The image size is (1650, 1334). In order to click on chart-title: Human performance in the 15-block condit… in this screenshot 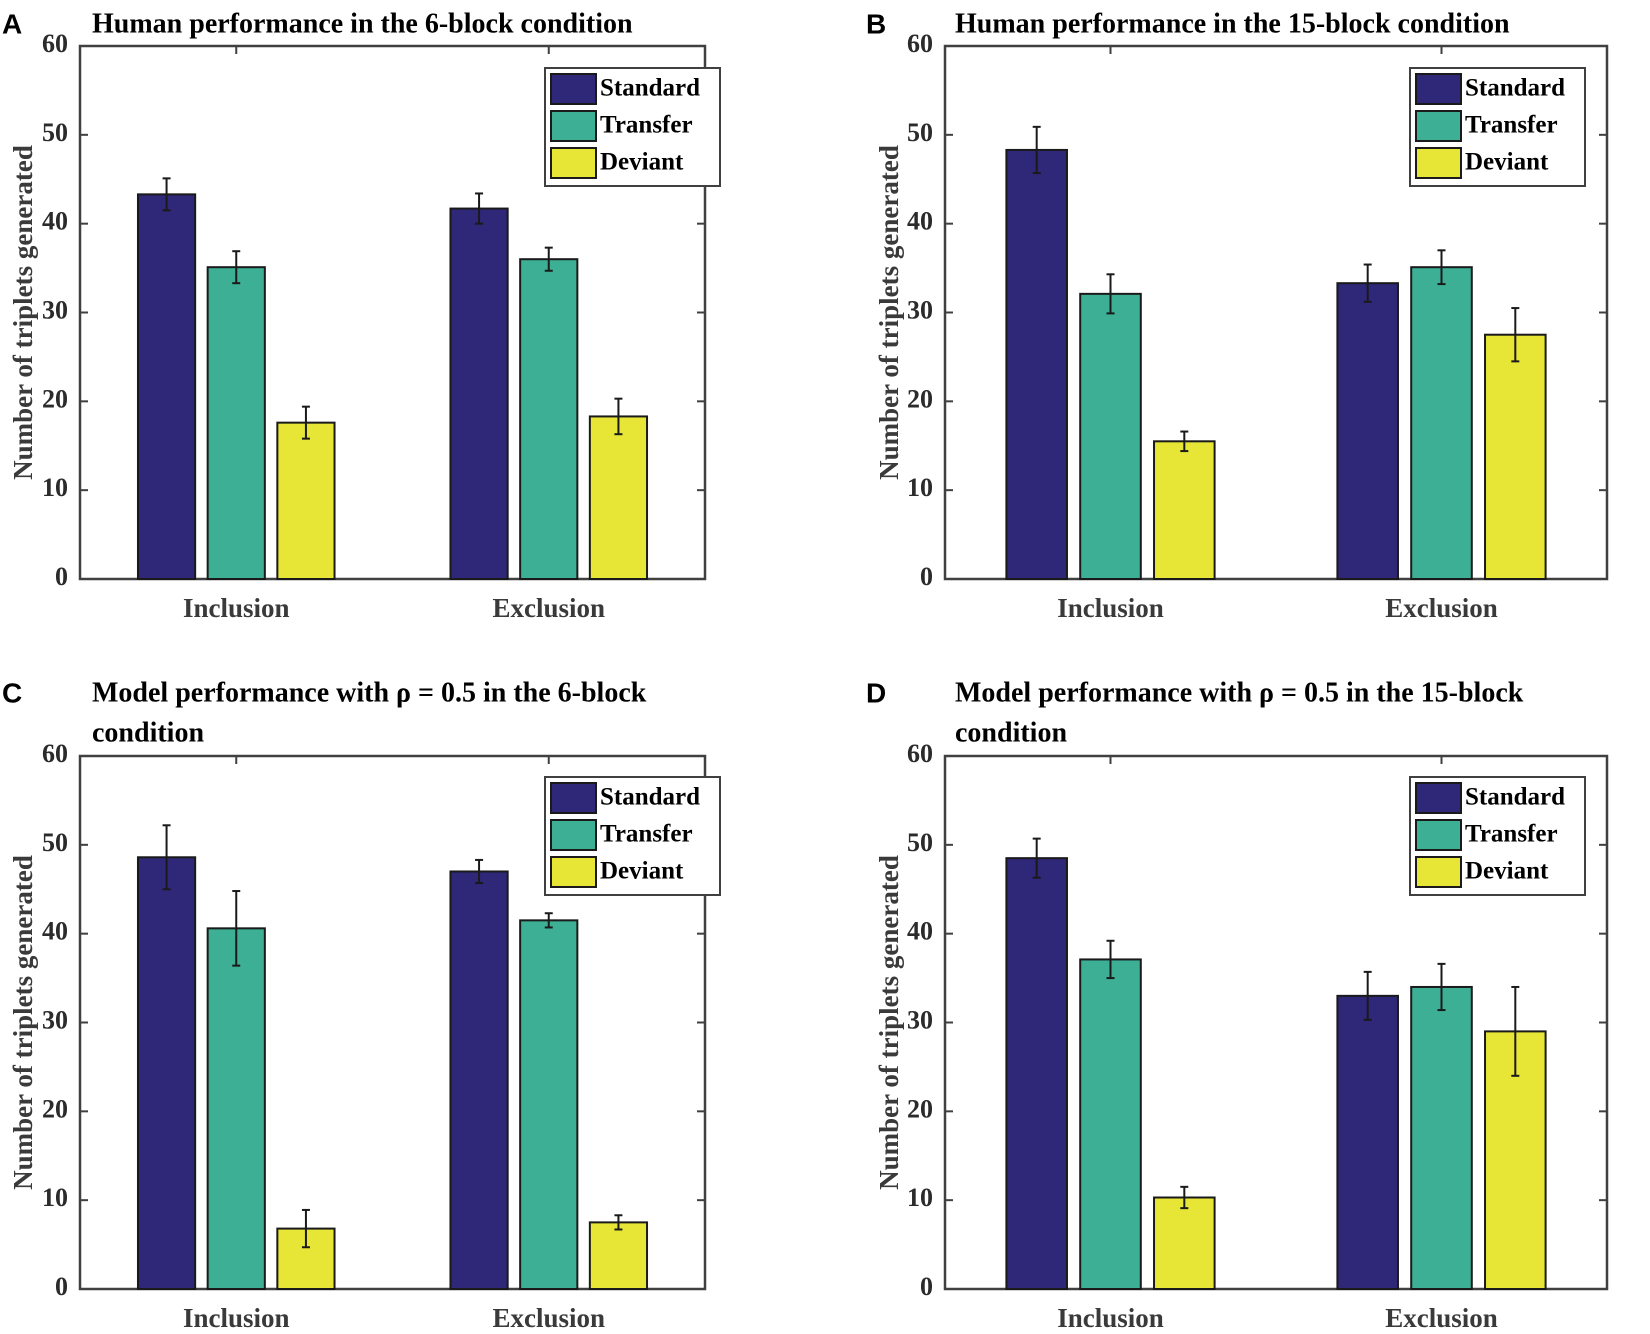, I will do `click(1232, 23)`.